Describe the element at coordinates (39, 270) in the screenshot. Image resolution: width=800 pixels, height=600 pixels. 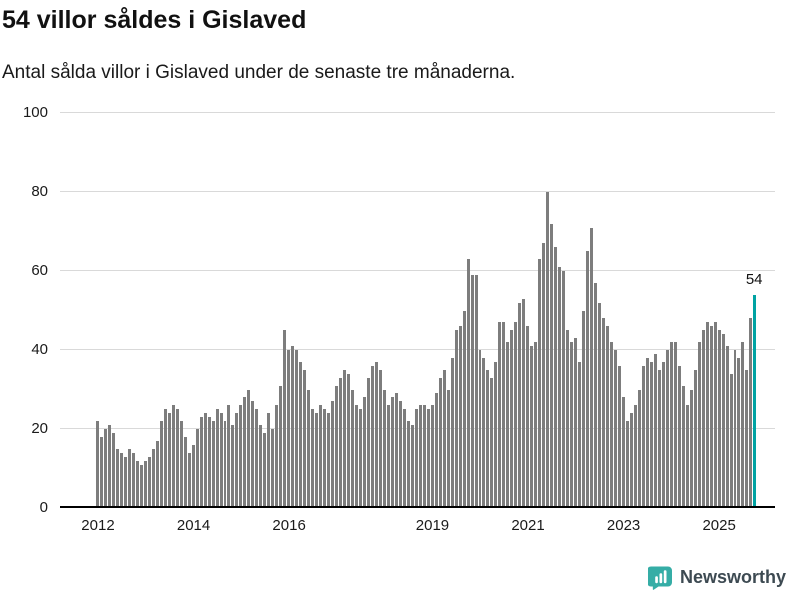
I see `y-axis-tick-label: 60` at that location.